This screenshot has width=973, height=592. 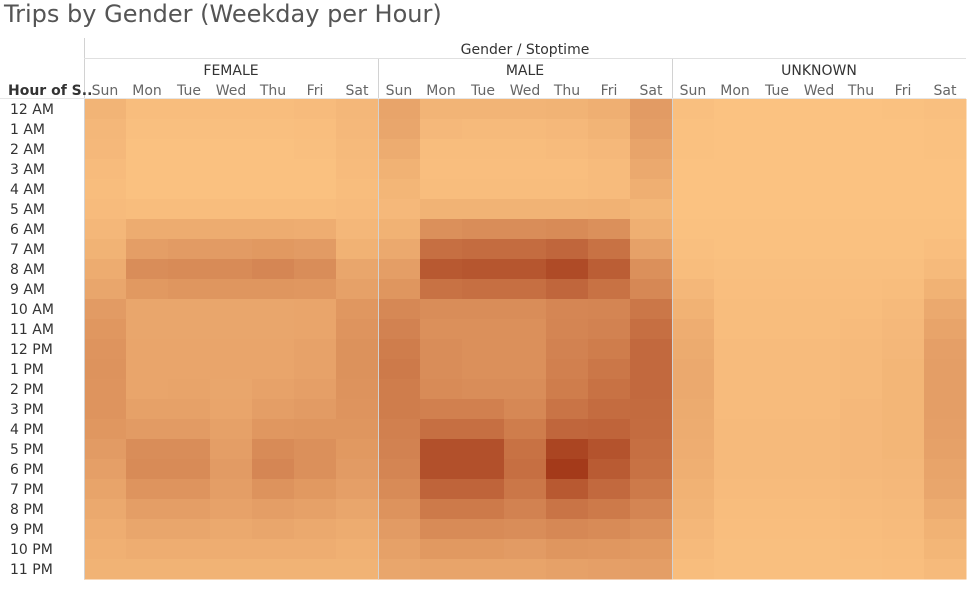 I want to click on hour-tick-label: 8 PM, so click(x=27, y=510).